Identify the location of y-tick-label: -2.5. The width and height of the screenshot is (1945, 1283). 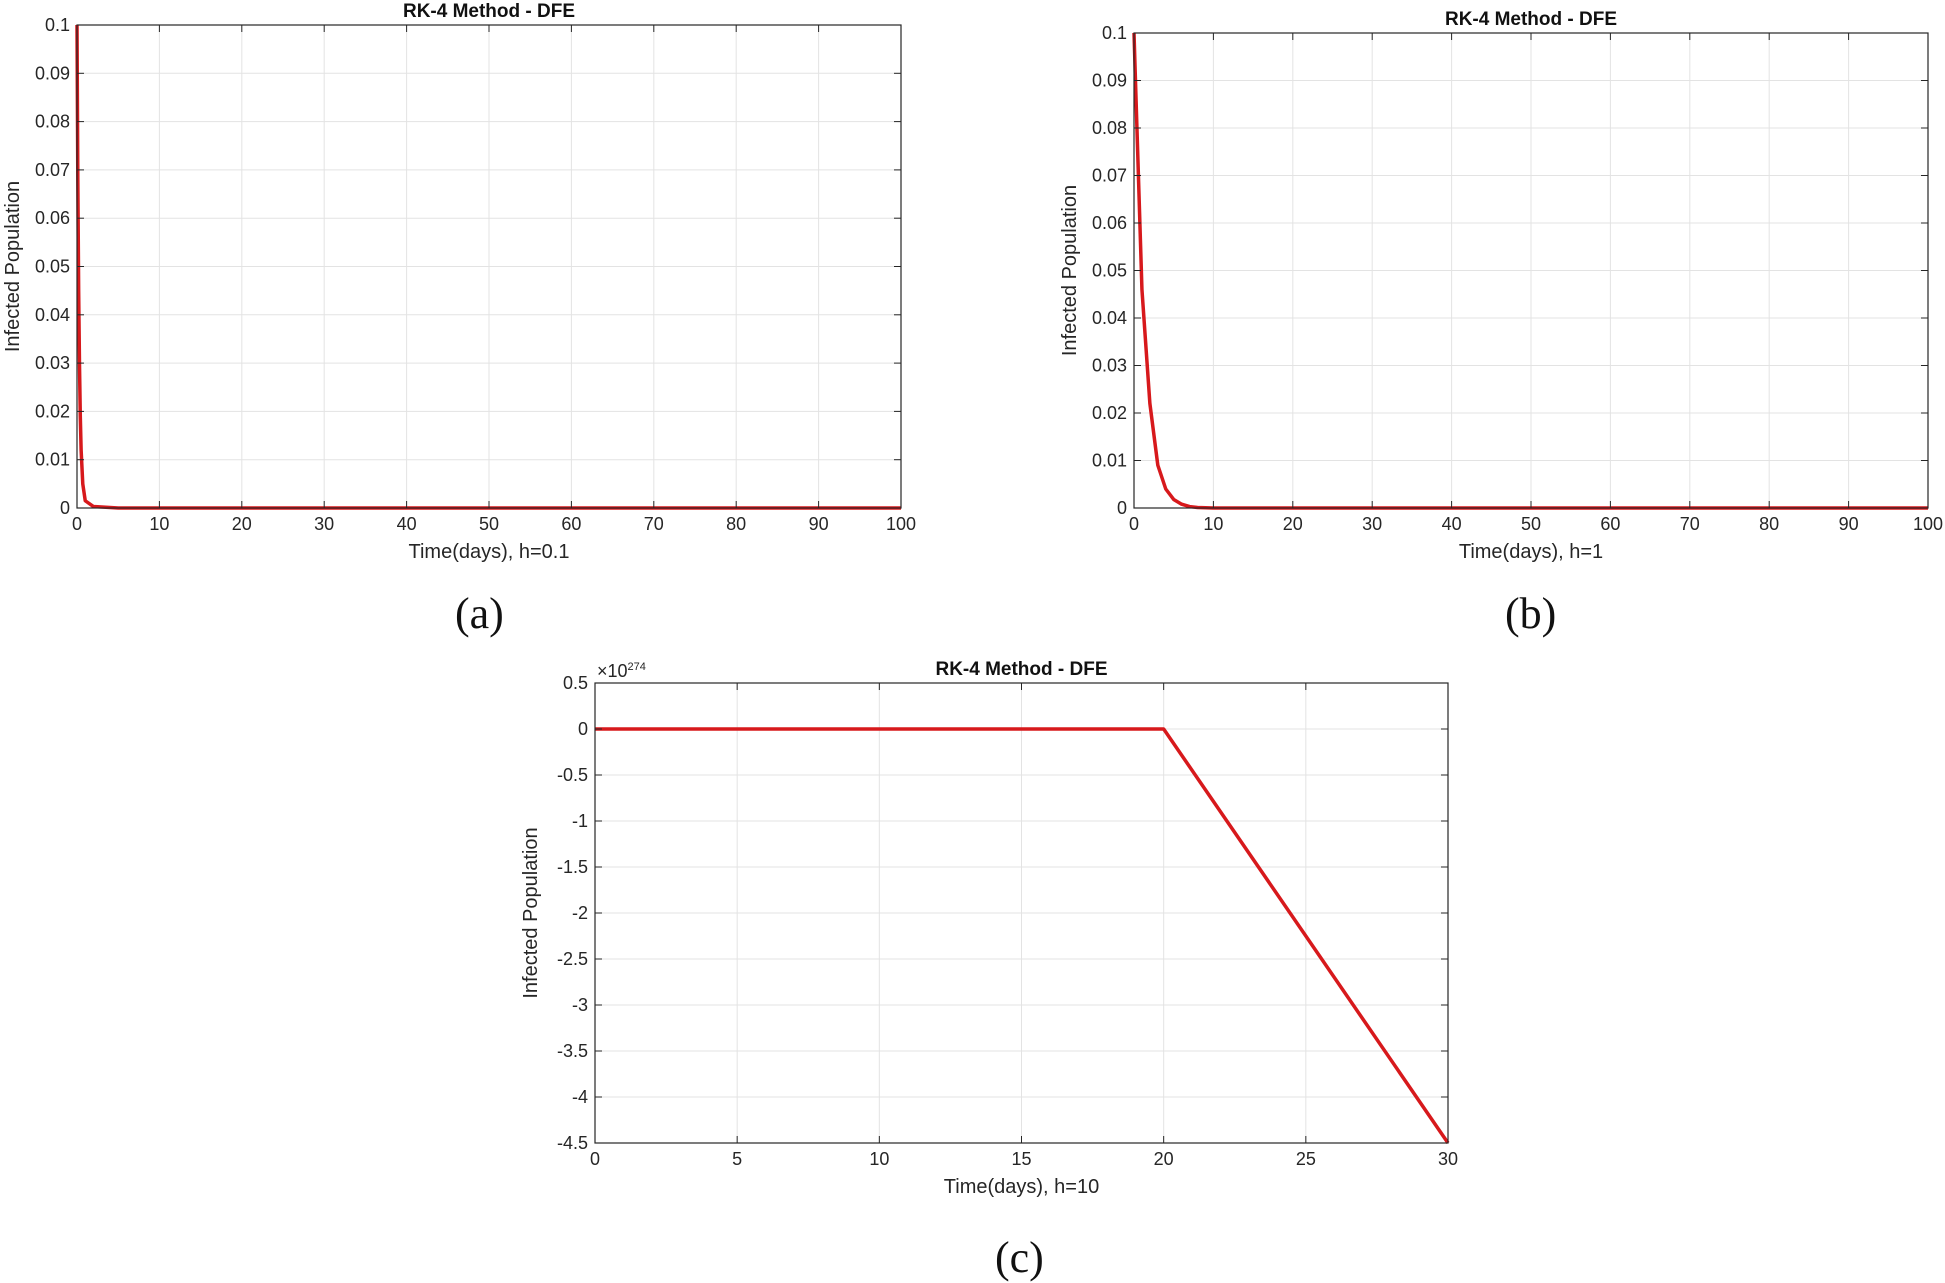
(572, 959).